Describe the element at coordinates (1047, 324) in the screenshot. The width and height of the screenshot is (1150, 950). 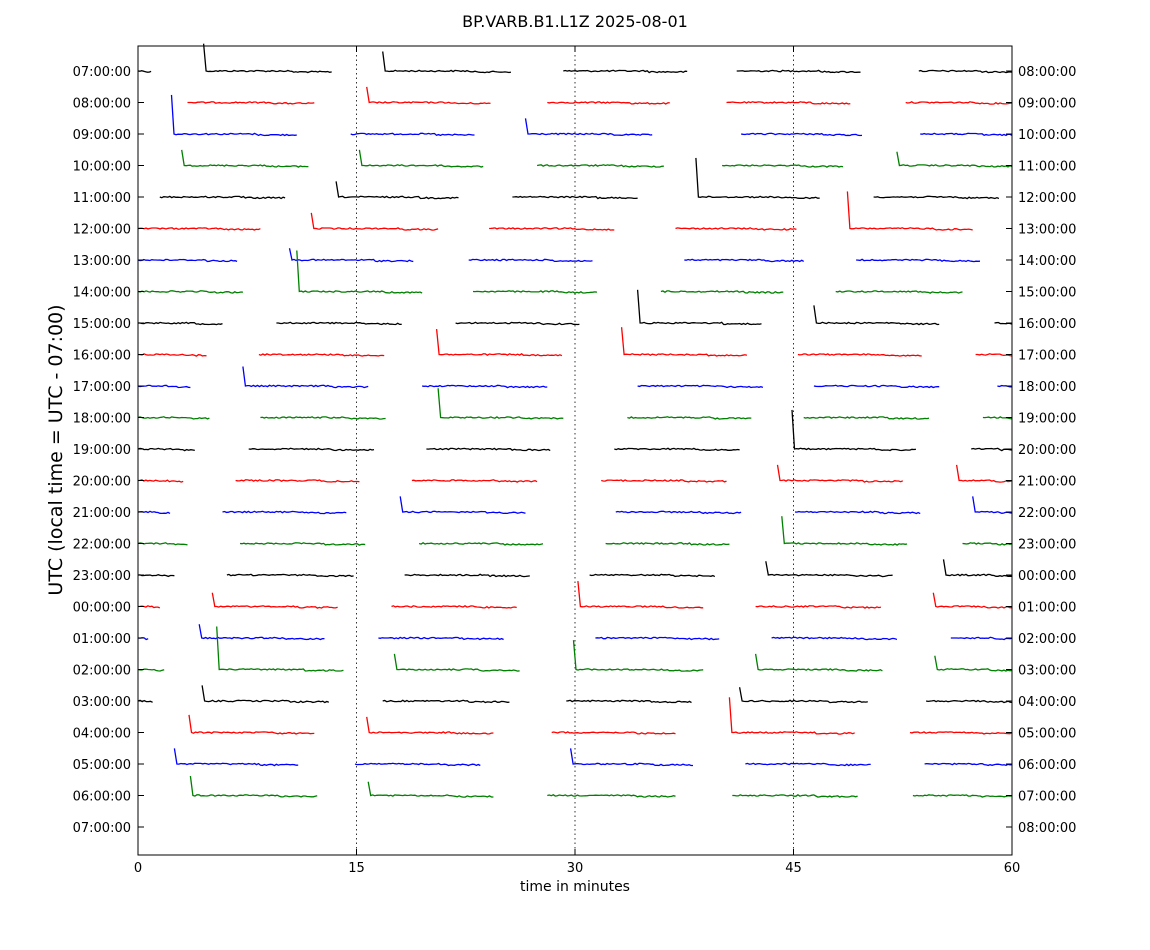
I see `y-tick-label-right: 16:00:00` at that location.